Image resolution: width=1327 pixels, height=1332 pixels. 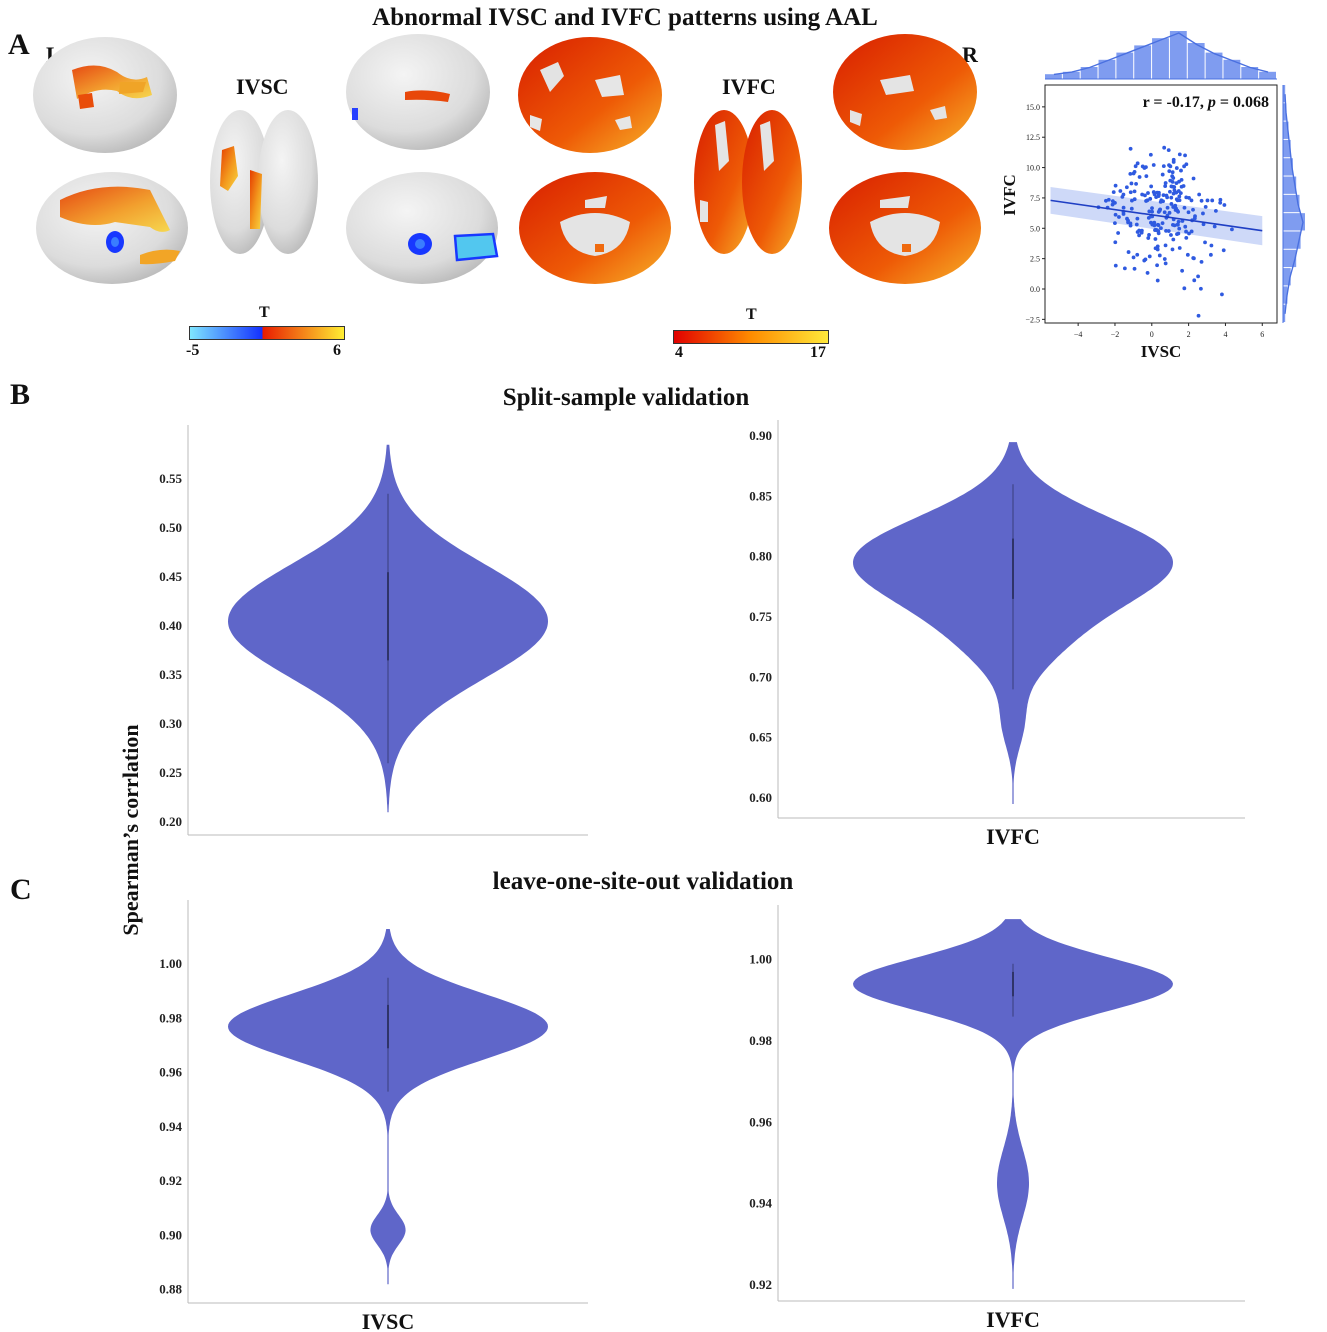 What do you see at coordinates (170, 527) in the screenshot?
I see `violin-y-tick-label: 0.50` at bounding box center [170, 527].